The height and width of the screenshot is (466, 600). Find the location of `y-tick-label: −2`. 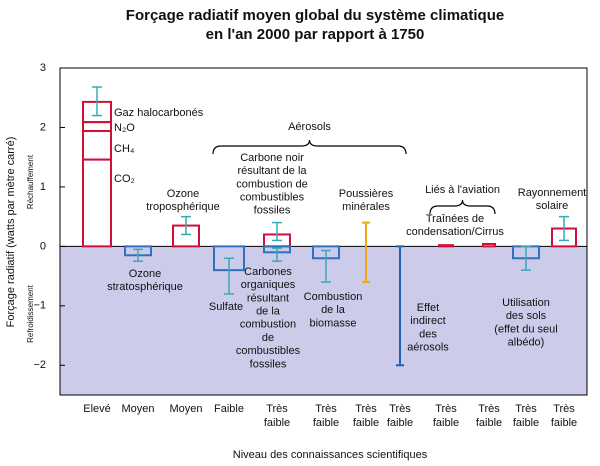

y-tick-label: −2 is located at coordinates (39, 365).